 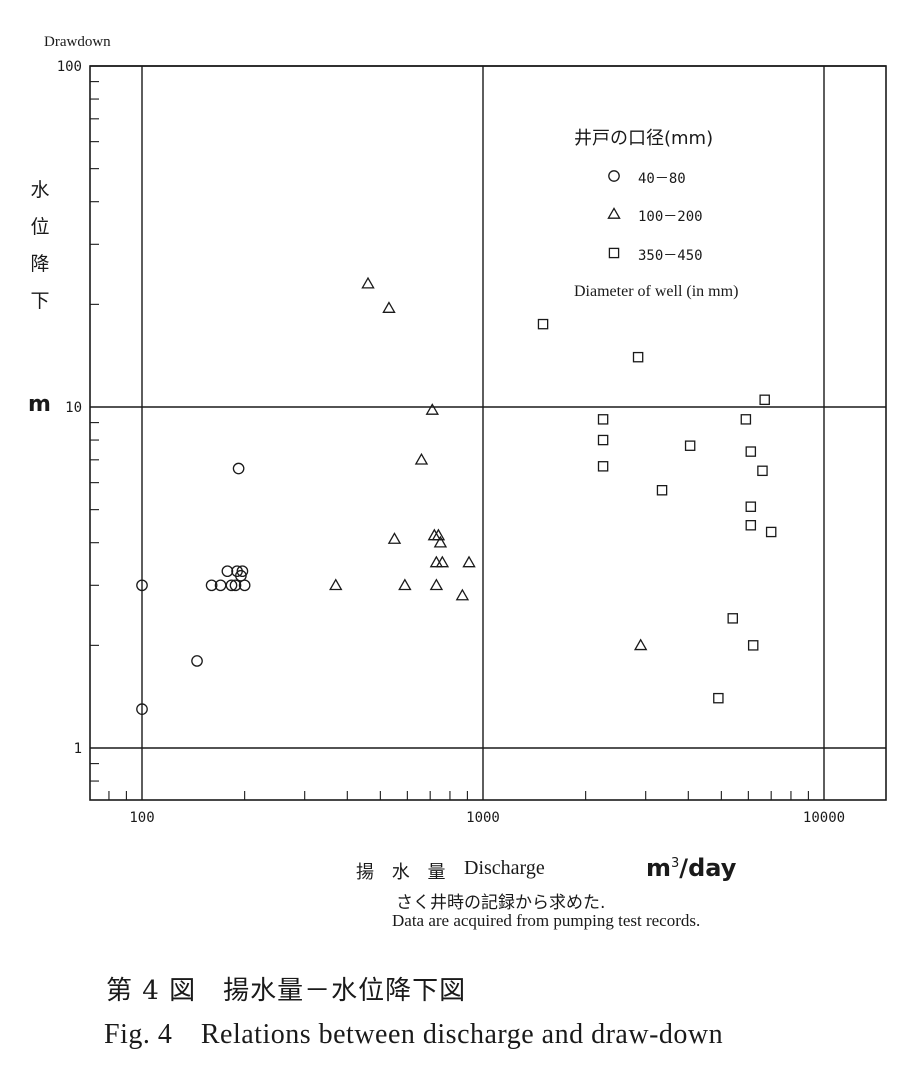 I want to click on legend-label-circle: 40－80, so click(x=662, y=179).